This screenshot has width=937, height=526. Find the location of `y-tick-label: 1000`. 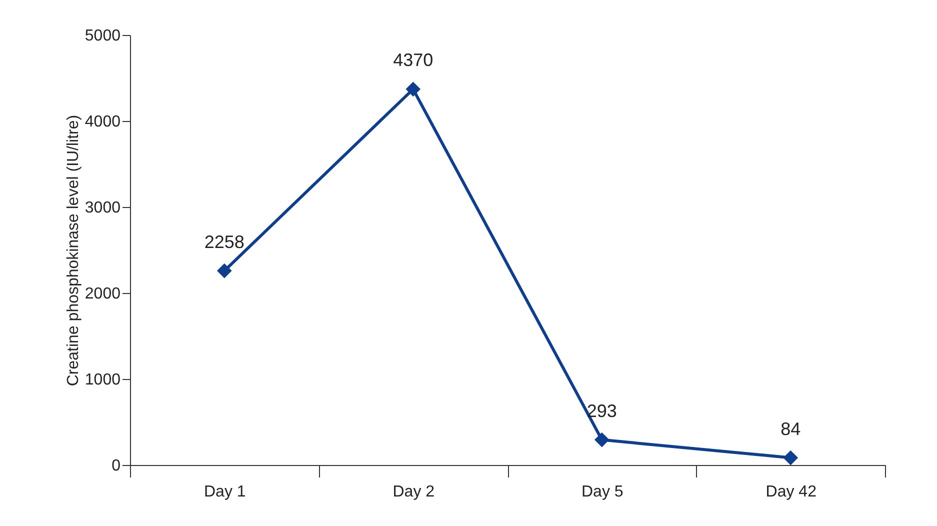

y-tick-label: 1000 is located at coordinates (102, 380).